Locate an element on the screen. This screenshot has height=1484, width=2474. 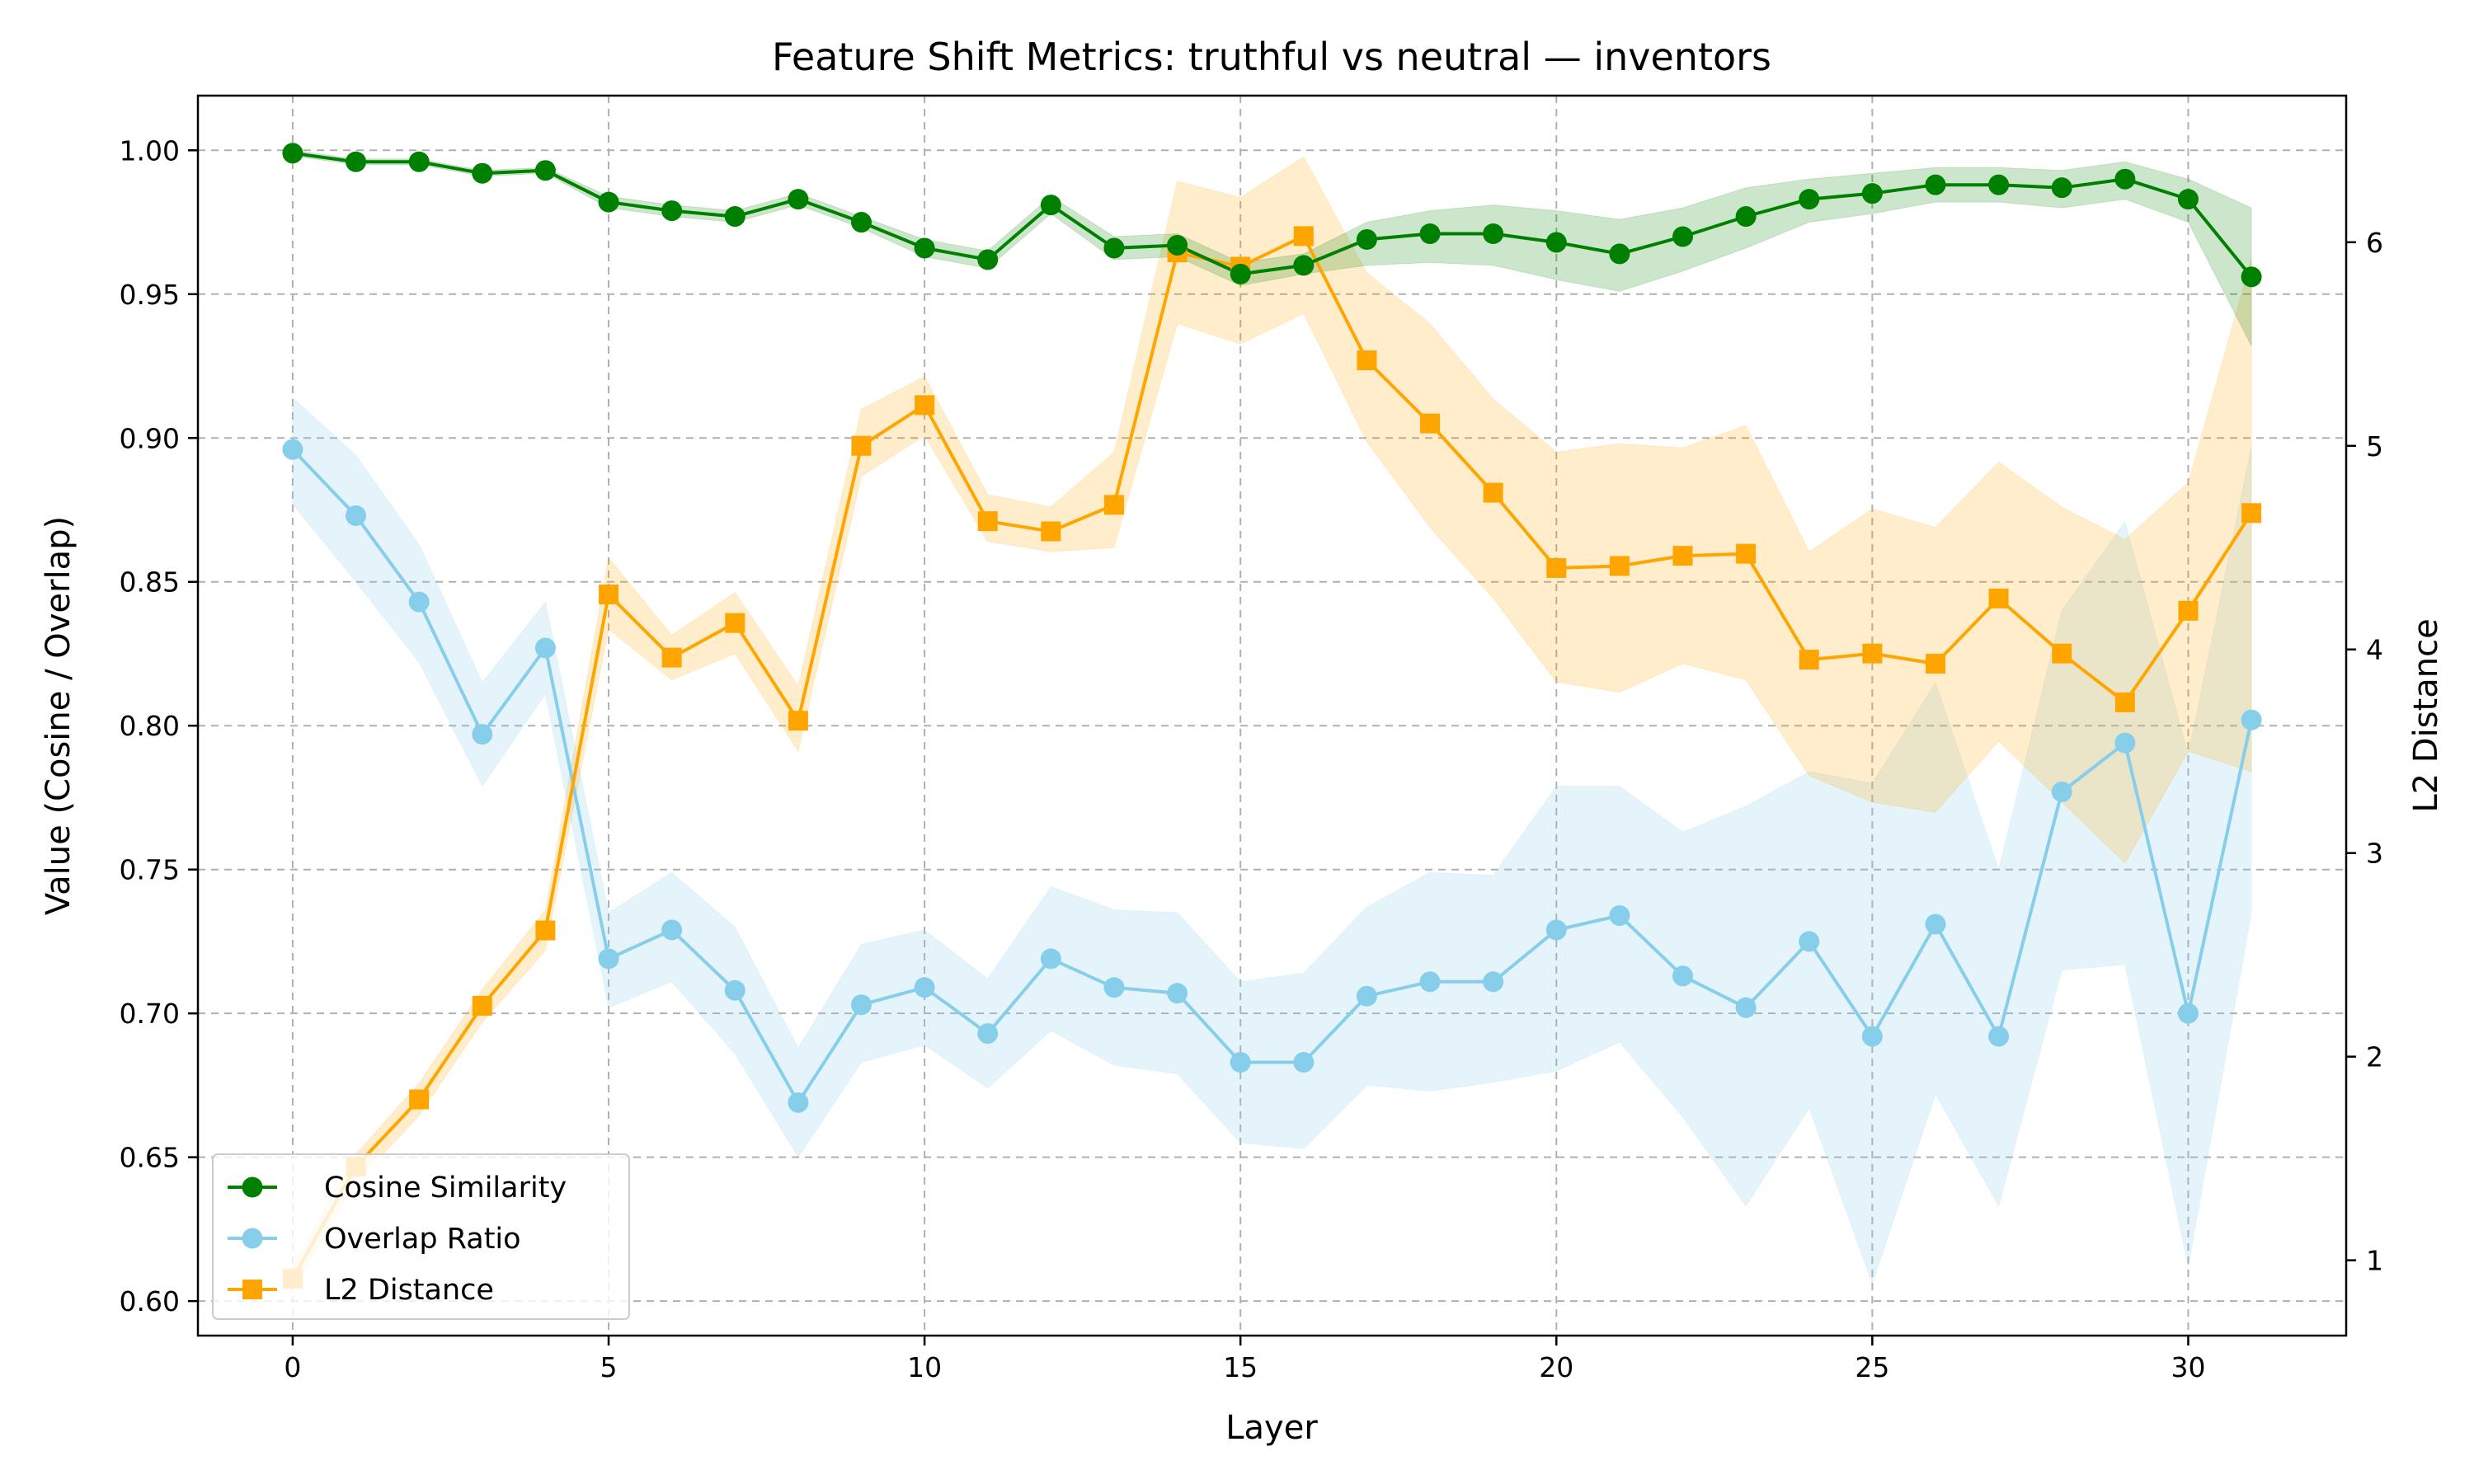
x-tick-label: 30 is located at coordinates (2188, 1367).